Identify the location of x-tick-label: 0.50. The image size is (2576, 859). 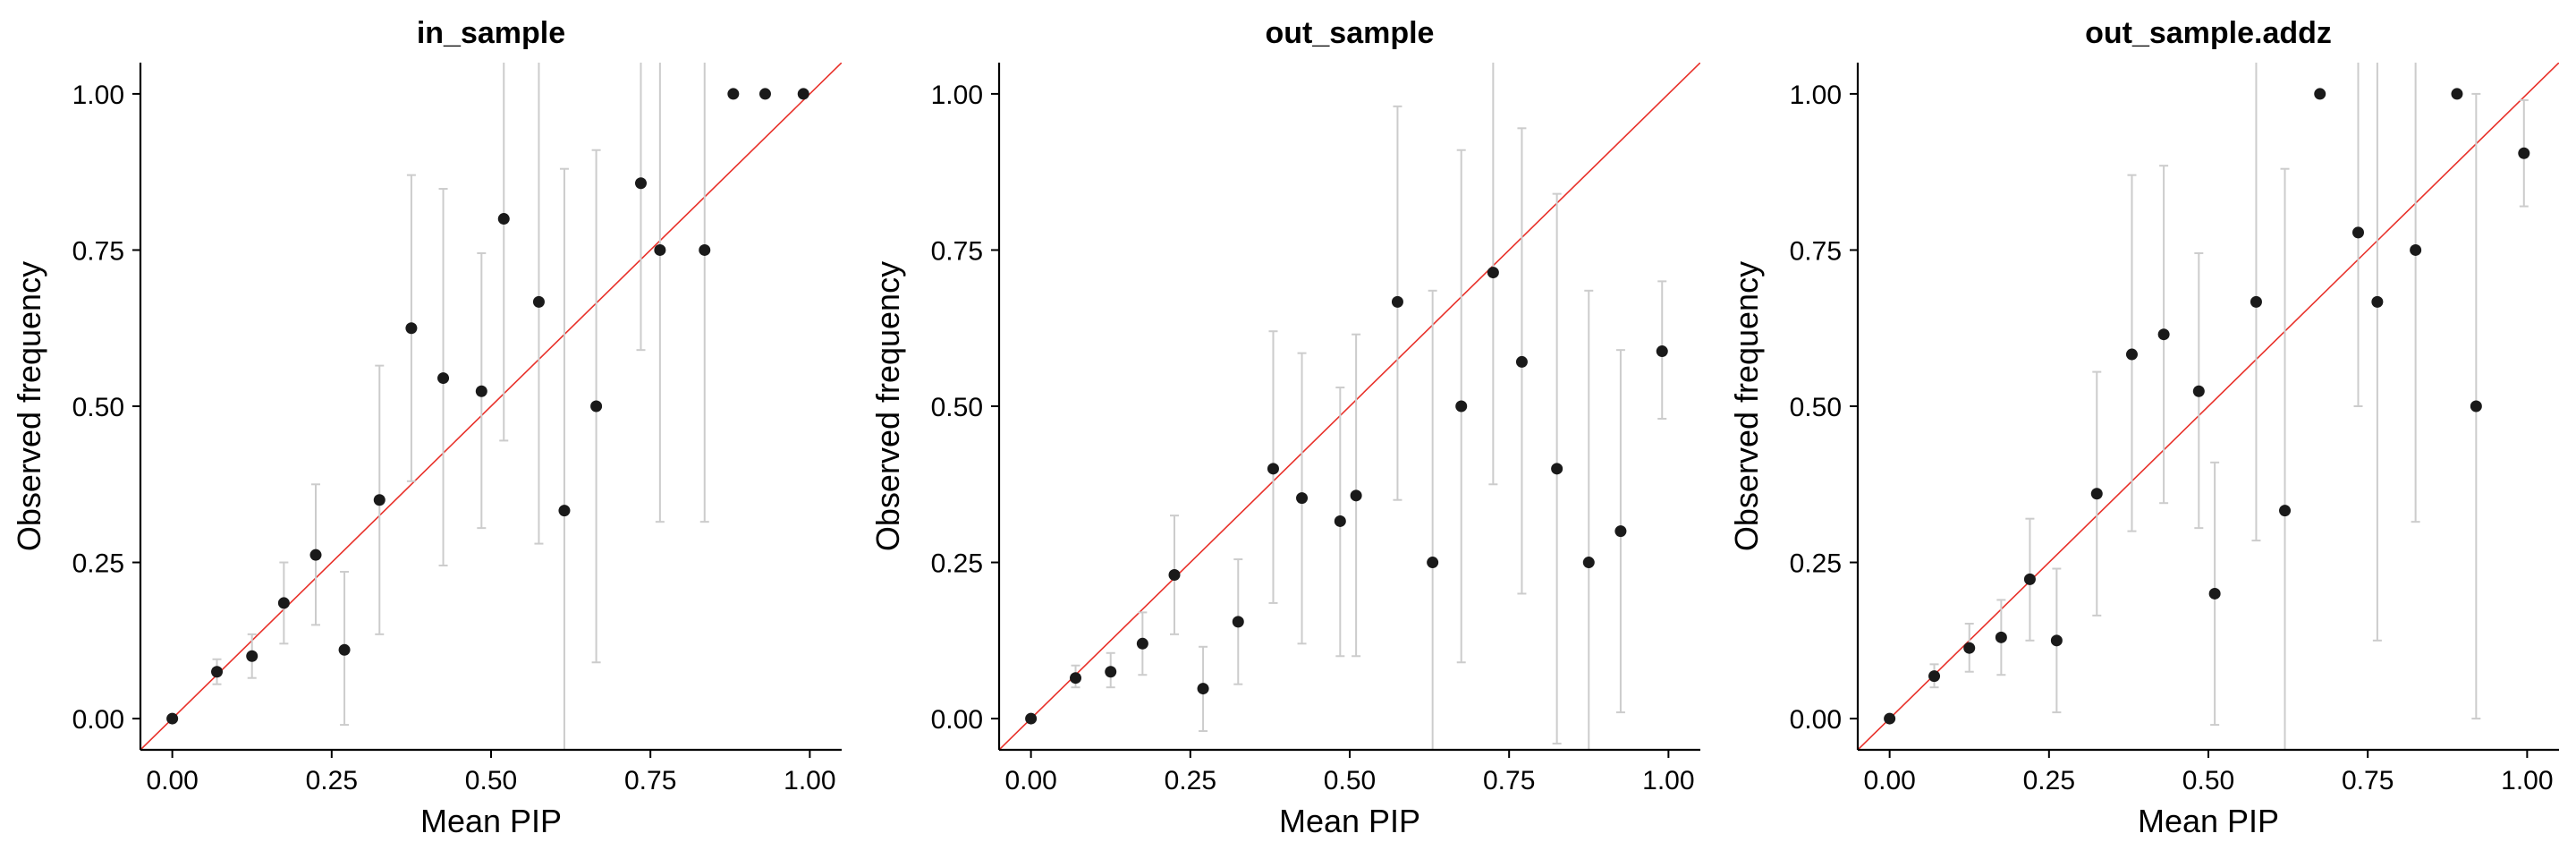
(491, 780).